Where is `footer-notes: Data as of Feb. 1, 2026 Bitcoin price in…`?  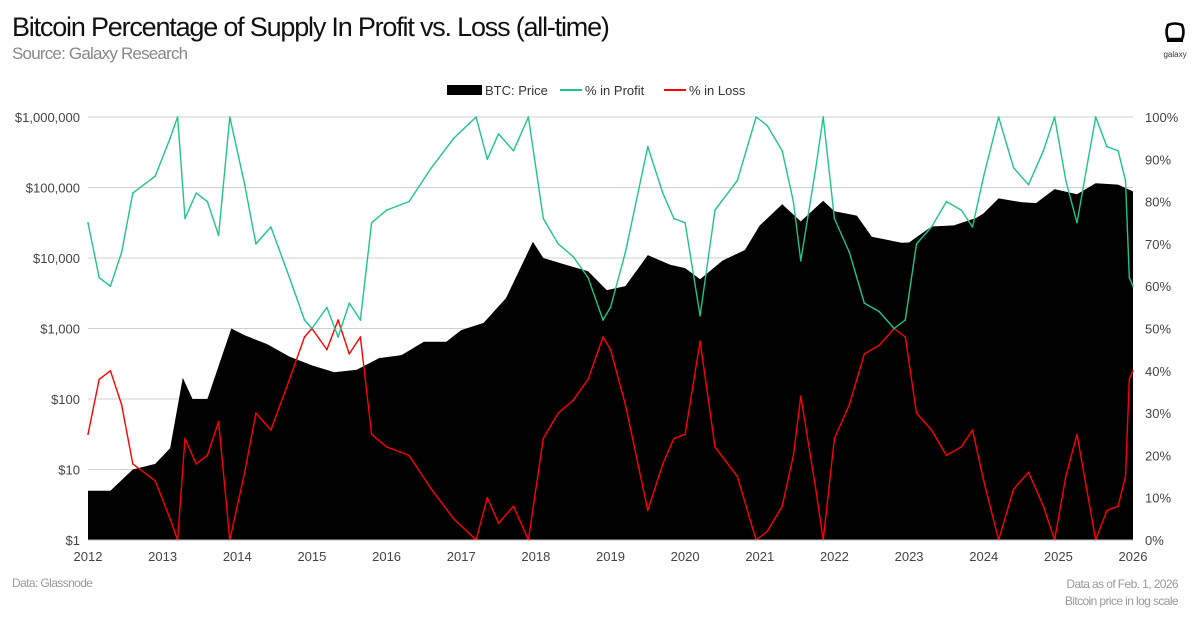 footer-notes: Data as of Feb. 1, 2026 Bitcoin price in… is located at coordinates (1122, 593).